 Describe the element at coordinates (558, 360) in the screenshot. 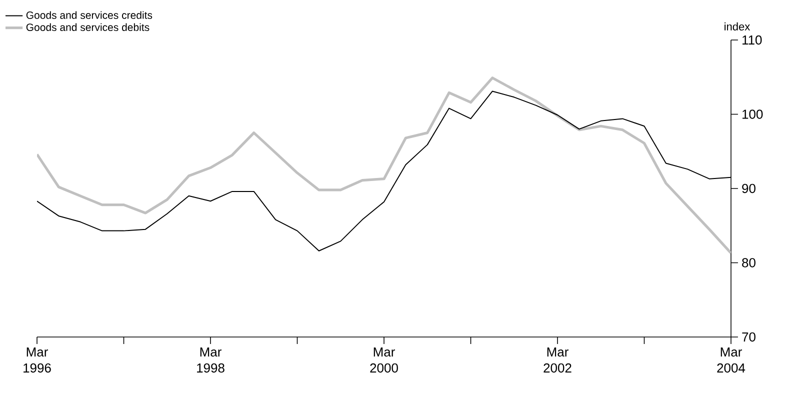

I see `x-tick-label: Mar 2002` at that location.